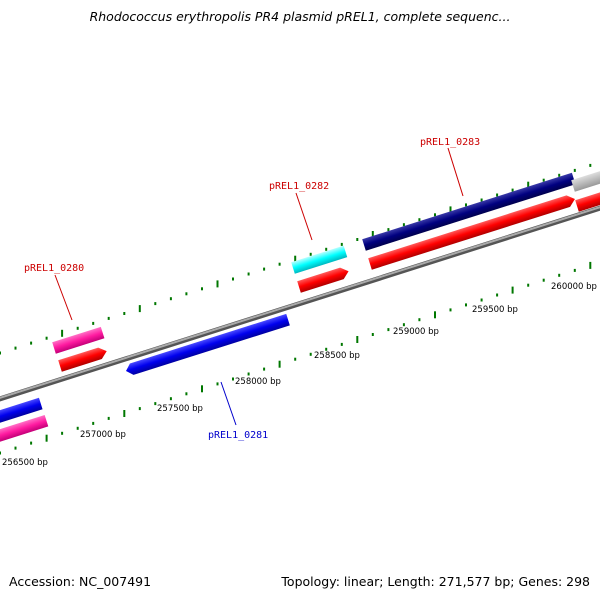  Describe the element at coordinates (180, 409) in the screenshot. I see `ruler-label: 257500 bp` at that location.